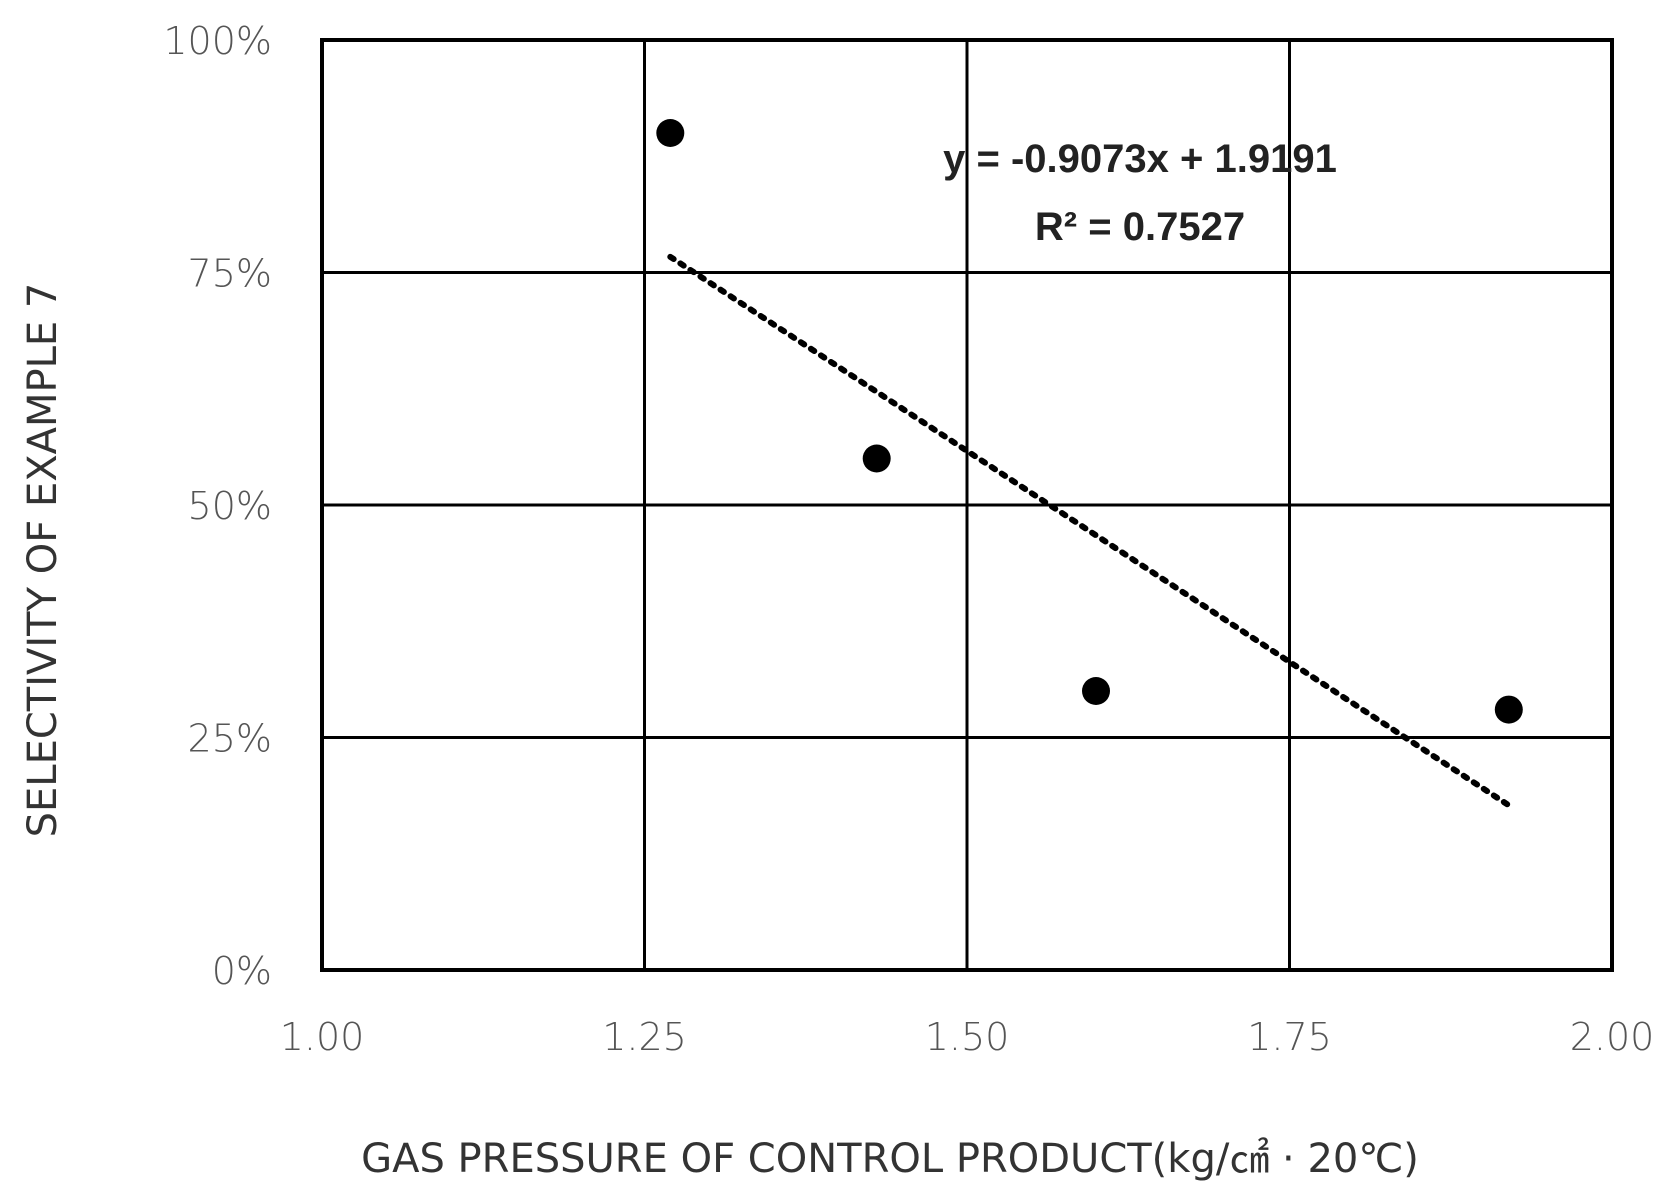 This screenshot has width=1675, height=1201. I want to click on trendline-r-squared: R² = 0.7527, so click(1140, 227).